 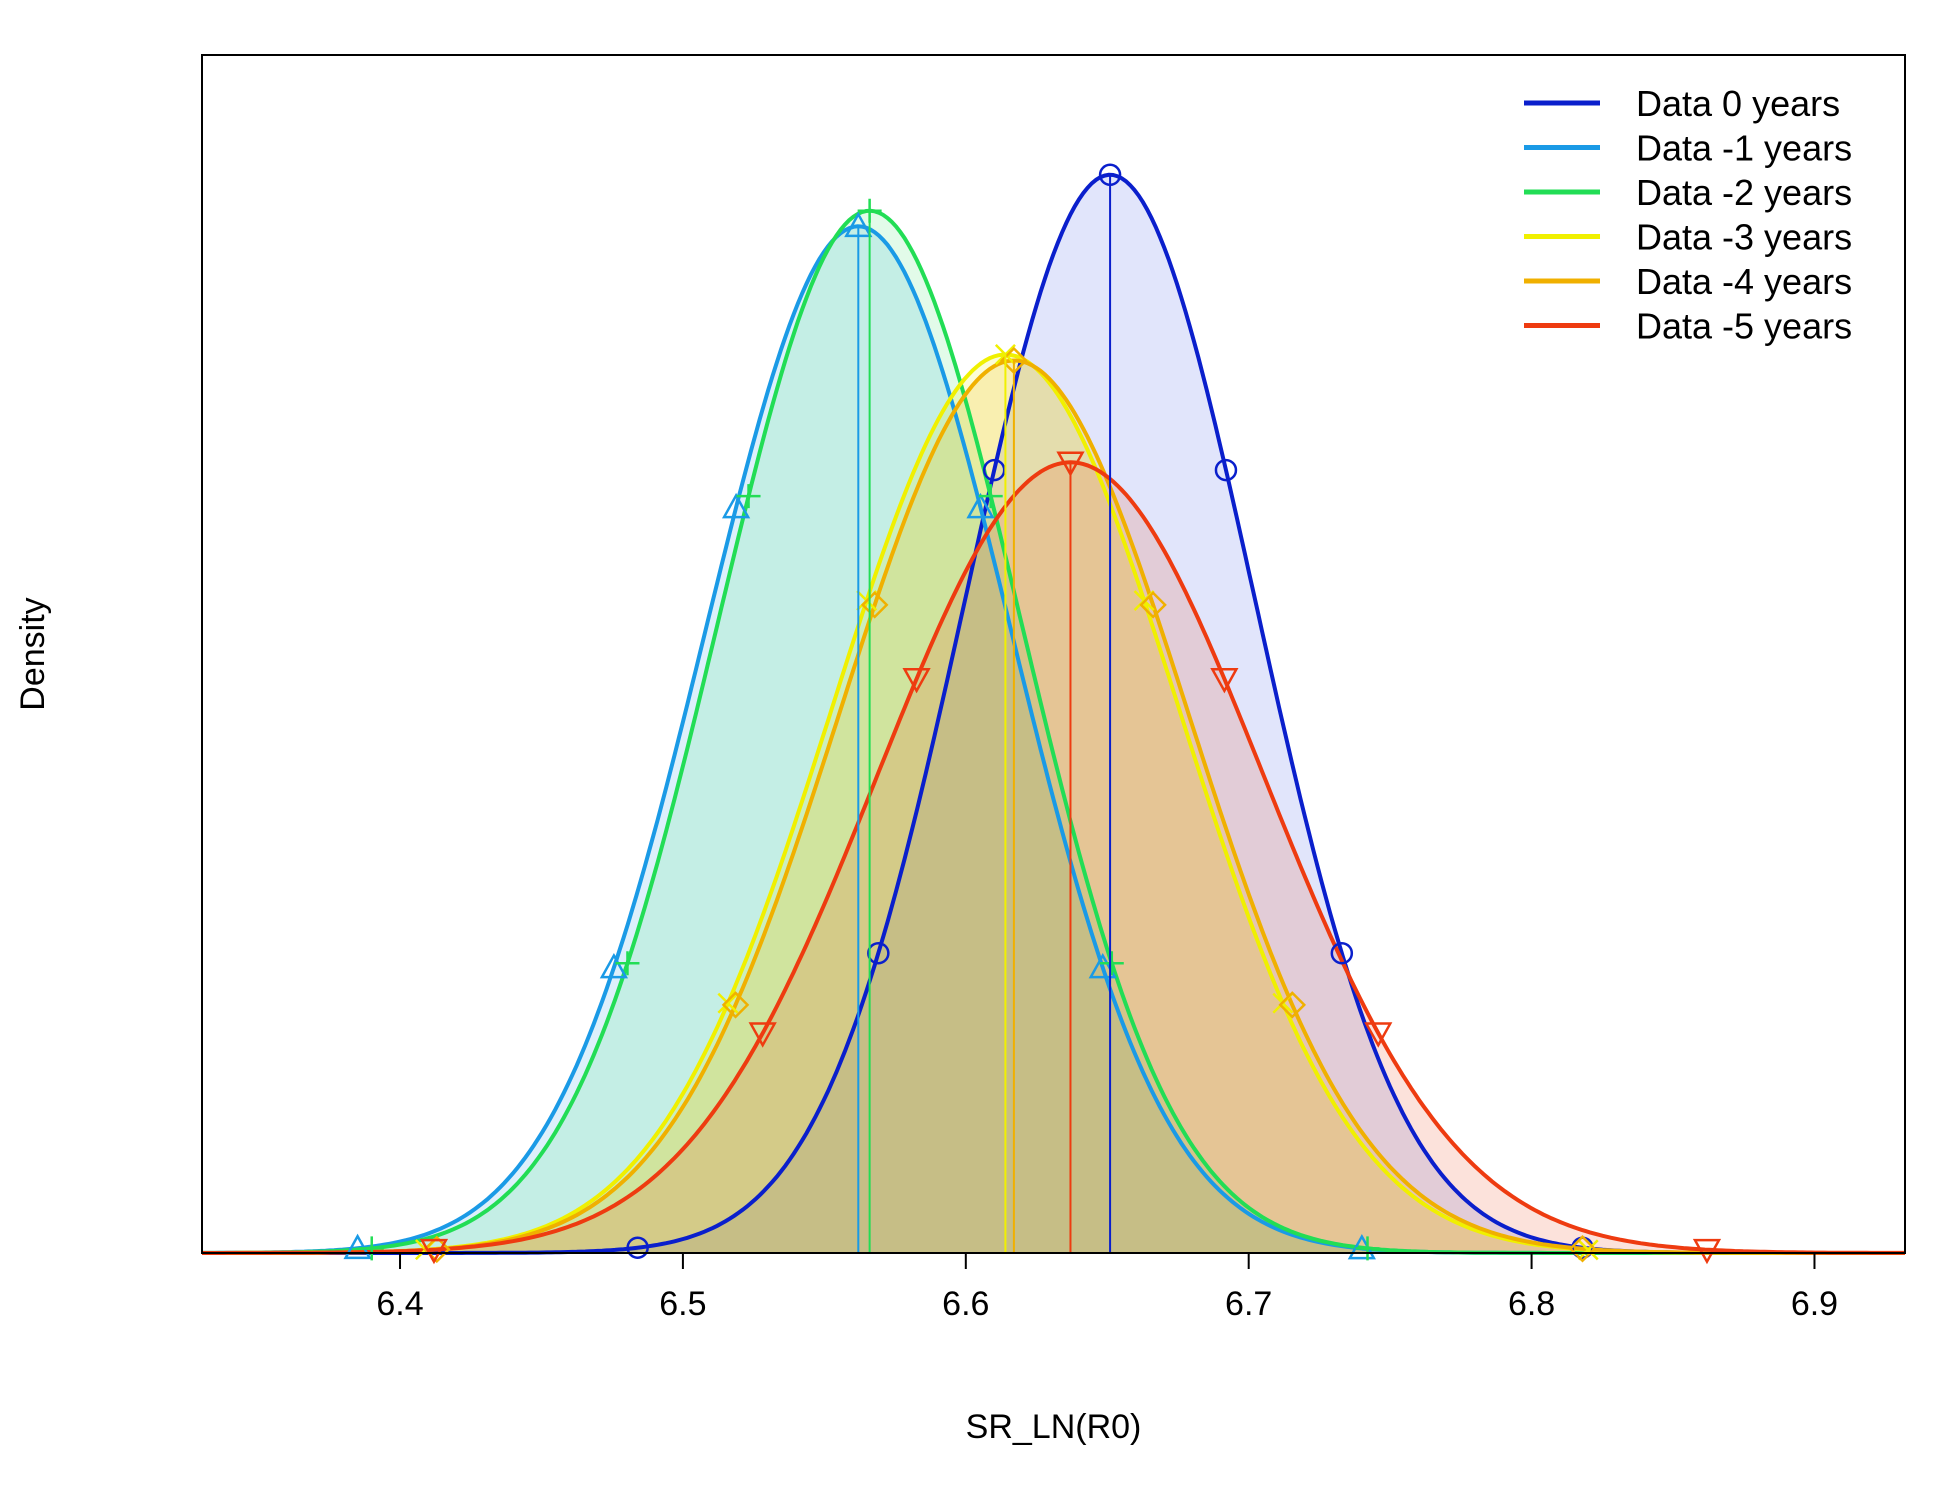 What do you see at coordinates (1744, 237) in the screenshot?
I see `legend-label-series-3: Data -3 years` at bounding box center [1744, 237].